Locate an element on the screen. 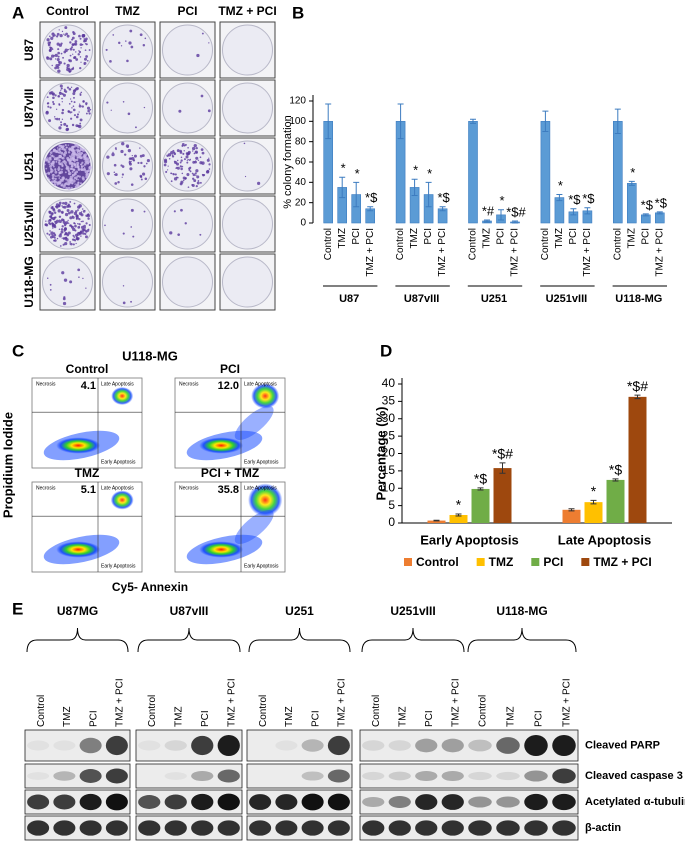 This screenshot has height=844, width=685. y-tick-label: 40 is located at coordinates (389, 383).